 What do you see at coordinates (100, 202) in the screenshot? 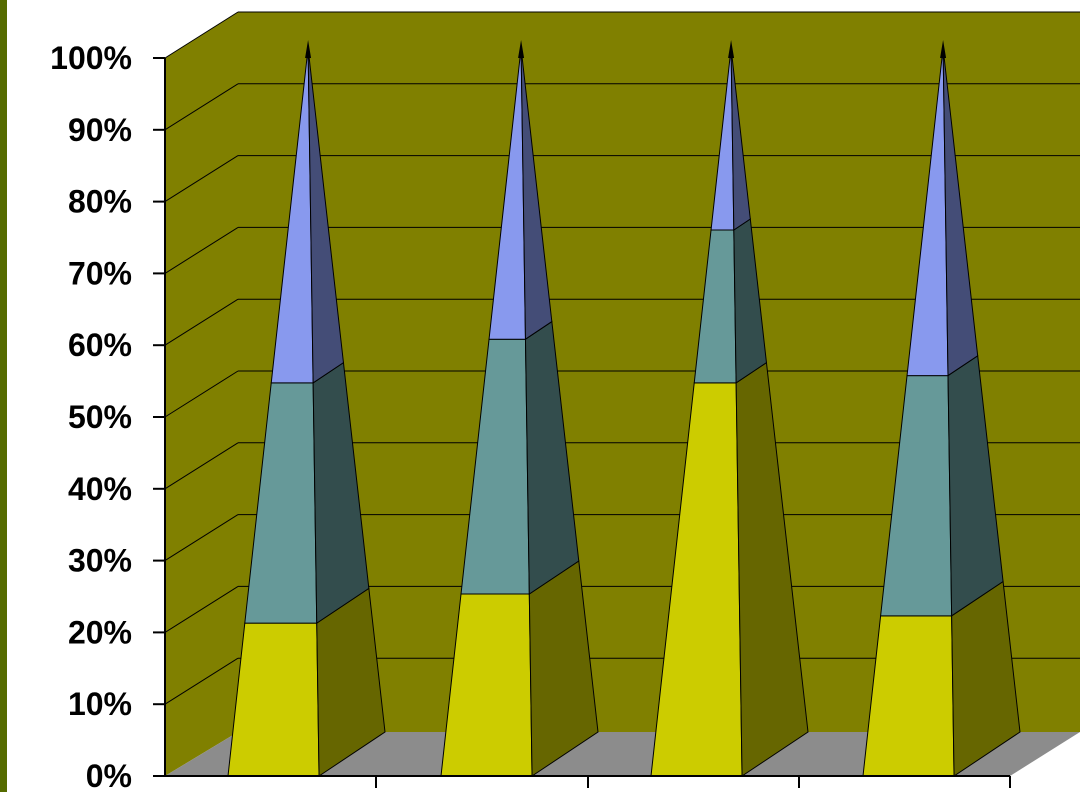
I see `y-tick-label: 80%` at bounding box center [100, 202].